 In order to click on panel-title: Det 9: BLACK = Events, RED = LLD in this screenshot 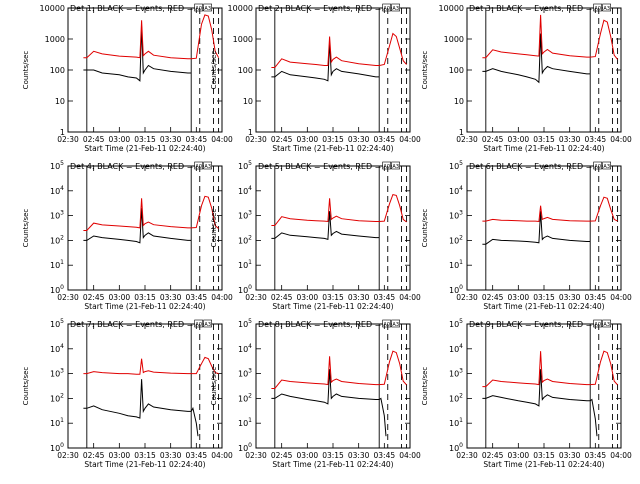, I will do `click(539, 324)`.